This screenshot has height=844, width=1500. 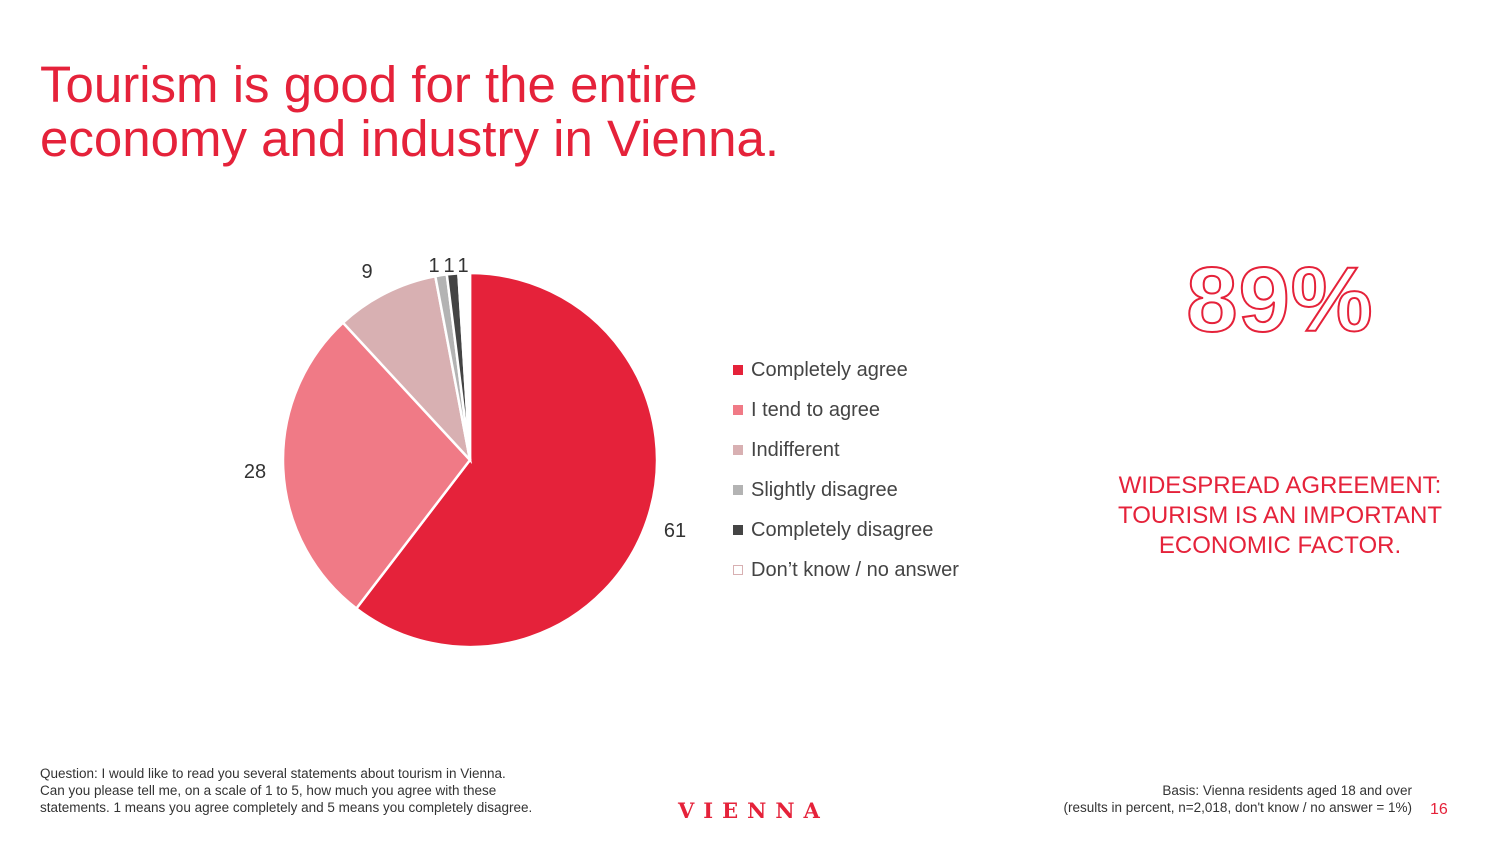 What do you see at coordinates (376, 465) in the screenshot?
I see `pie-slice-i-tend-to-agree` at bounding box center [376, 465].